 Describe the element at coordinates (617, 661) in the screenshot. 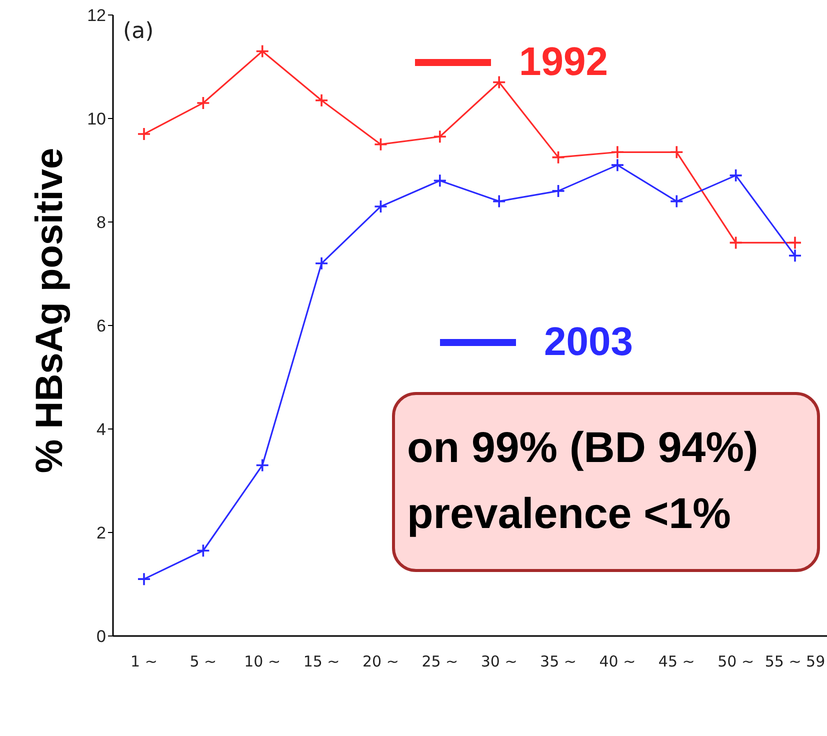

I see `x-tick-label: 40 ~` at that location.